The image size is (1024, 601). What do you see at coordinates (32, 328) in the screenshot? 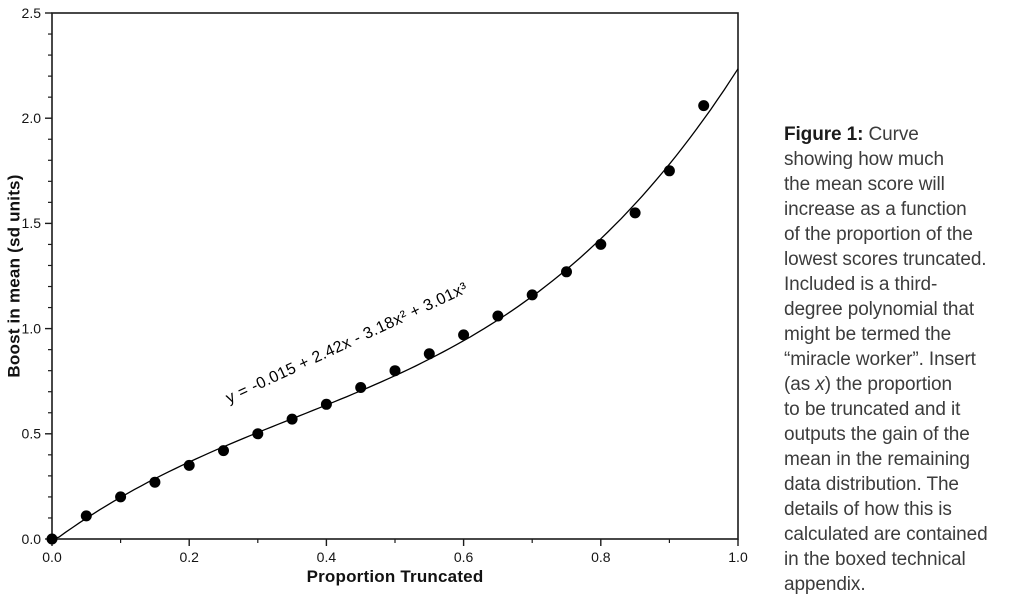
I see `y-tick-label: 1.0` at bounding box center [32, 328].